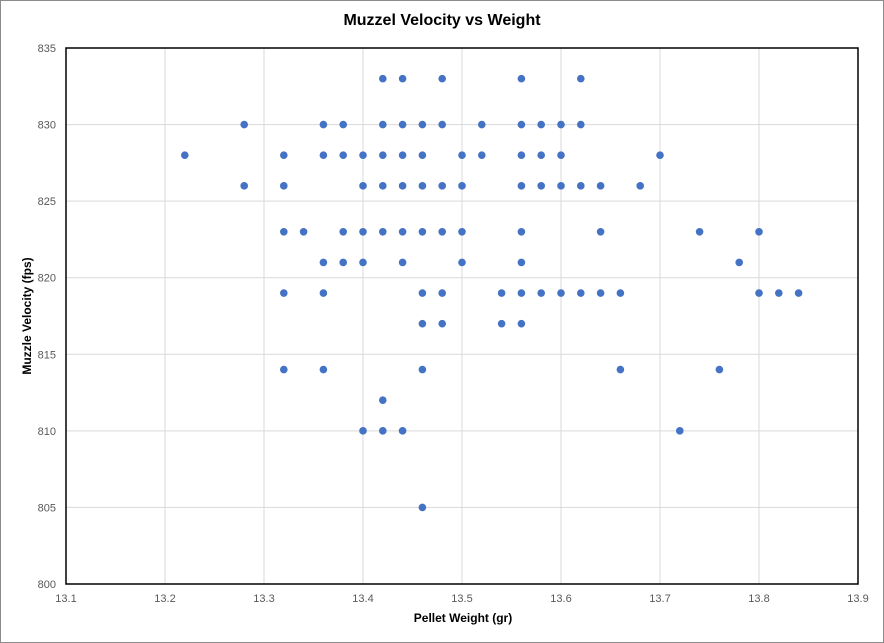 The width and height of the screenshot is (884, 643). What do you see at coordinates (47, 126) in the screenshot?
I see `y-tick-label: 830` at bounding box center [47, 126].